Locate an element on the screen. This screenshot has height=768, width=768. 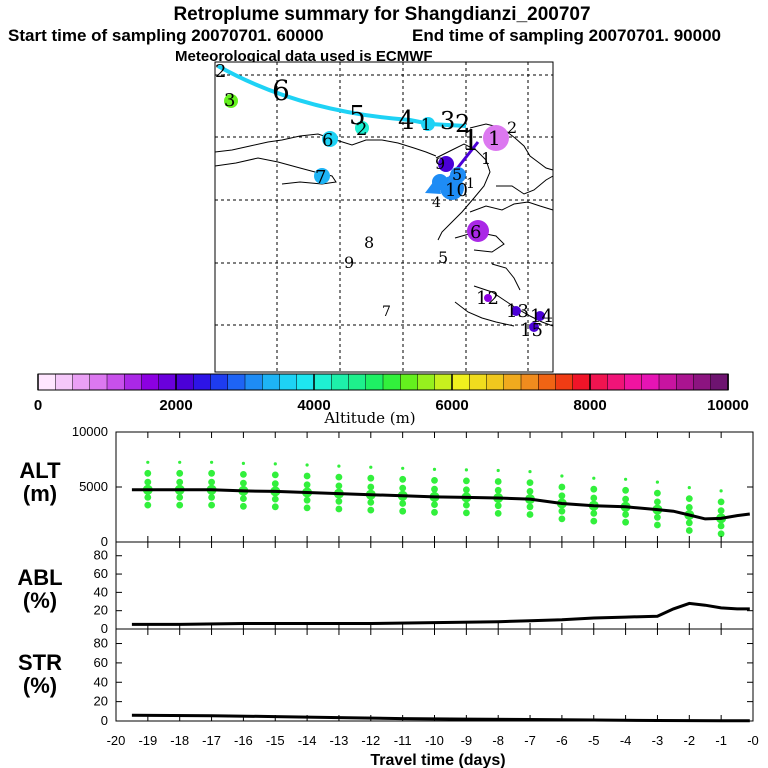
alt-series-line is located at coordinates (440, 504).